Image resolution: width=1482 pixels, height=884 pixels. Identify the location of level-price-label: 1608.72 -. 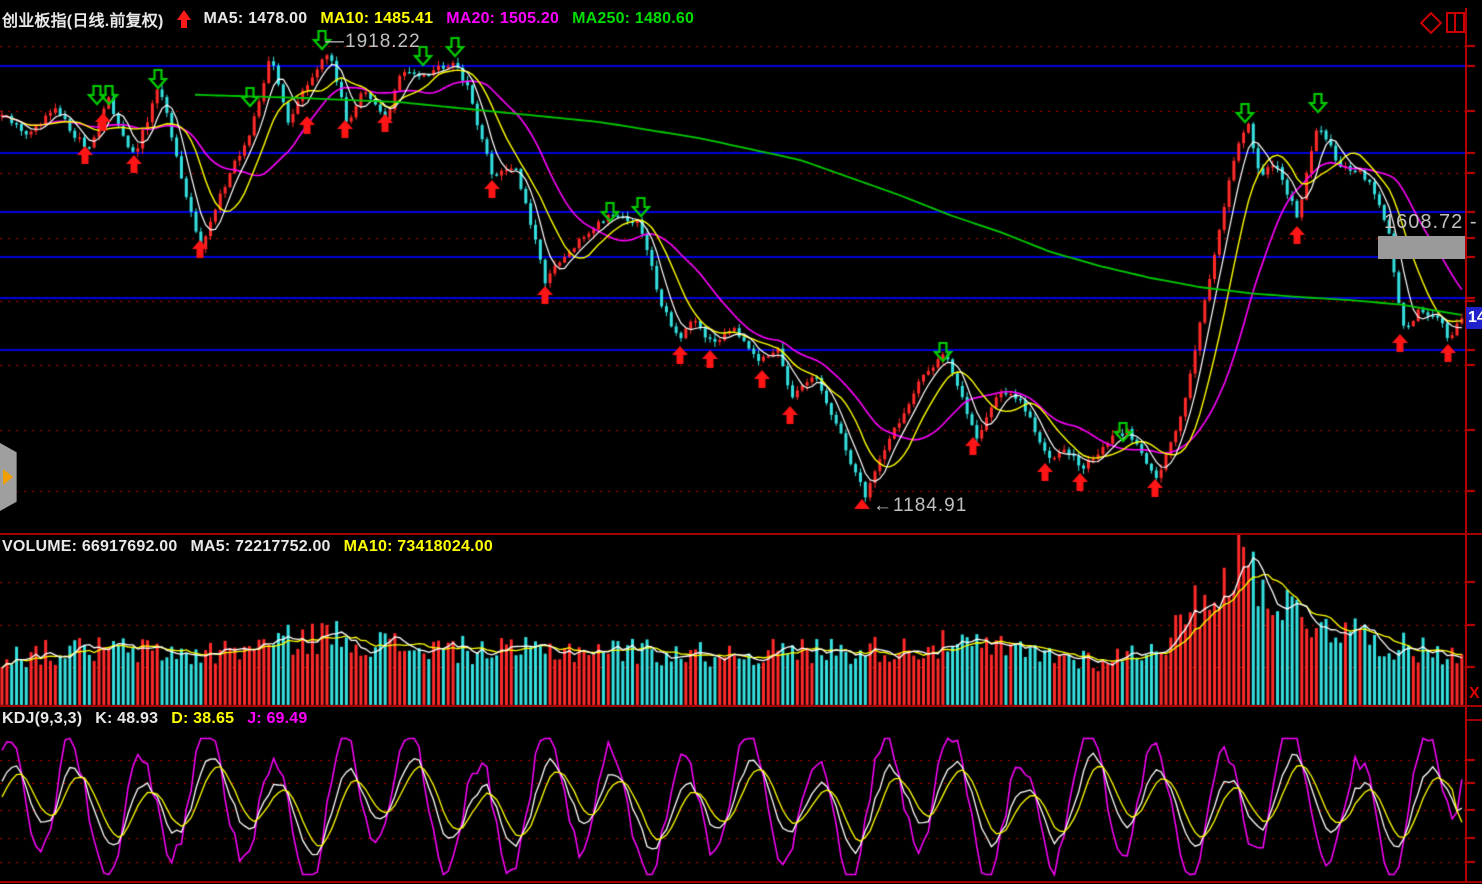
(1431, 222).